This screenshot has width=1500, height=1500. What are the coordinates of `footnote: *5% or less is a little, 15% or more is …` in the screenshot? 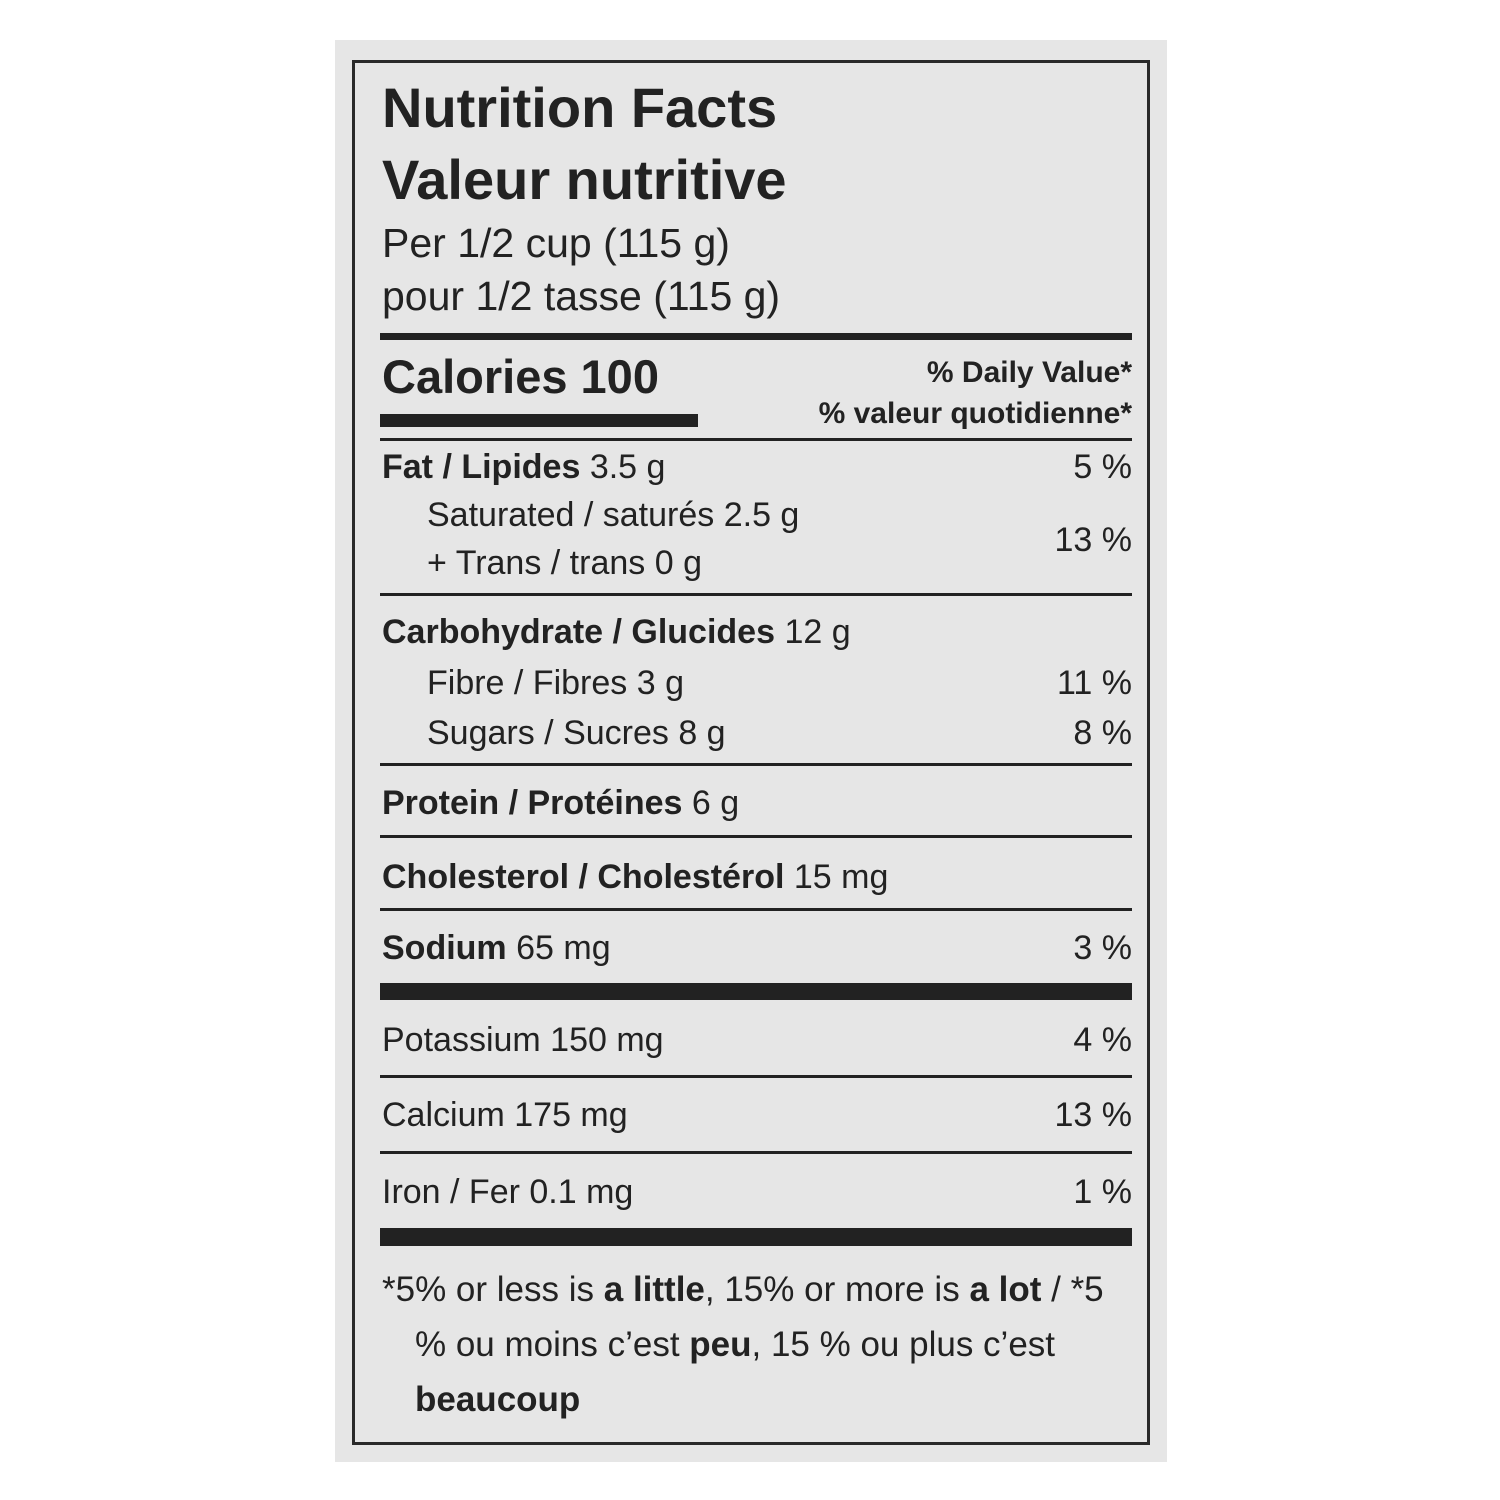 It's located at (748, 1344).